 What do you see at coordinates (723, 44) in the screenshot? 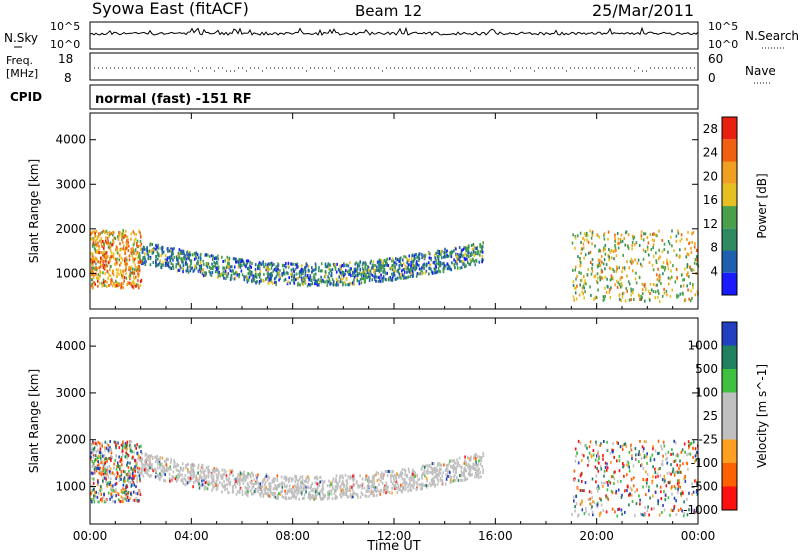
I see `noise-right-tick-bottom: 10^0` at bounding box center [723, 44].